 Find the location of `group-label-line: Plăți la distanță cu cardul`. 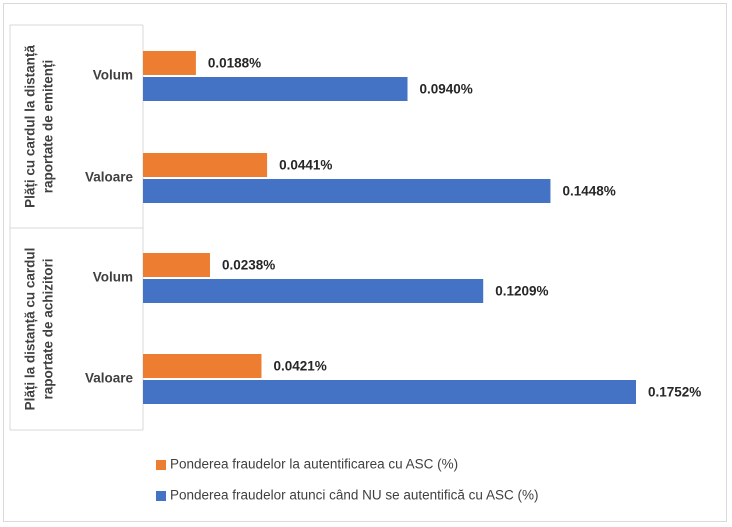

group-label-line: Plăți la distanță cu cardul is located at coordinates (30, 329).